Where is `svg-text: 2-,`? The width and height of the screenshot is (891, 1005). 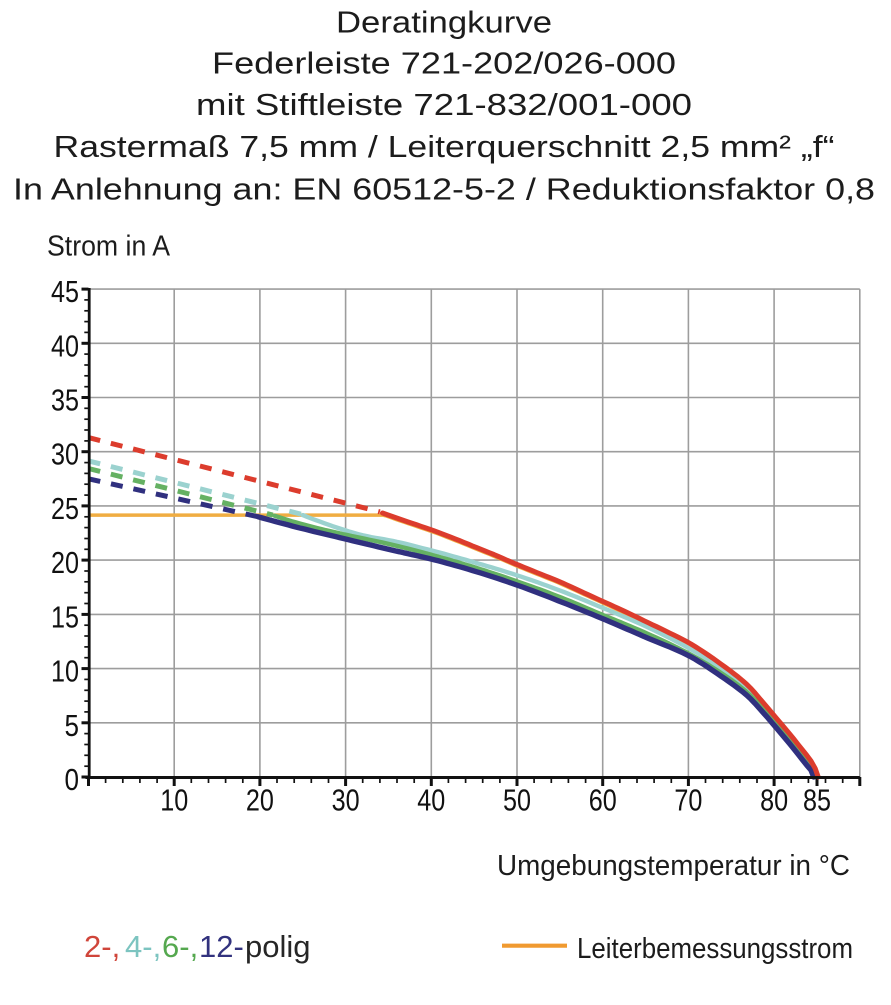
svg-text: 2-, is located at coordinates (102, 946).